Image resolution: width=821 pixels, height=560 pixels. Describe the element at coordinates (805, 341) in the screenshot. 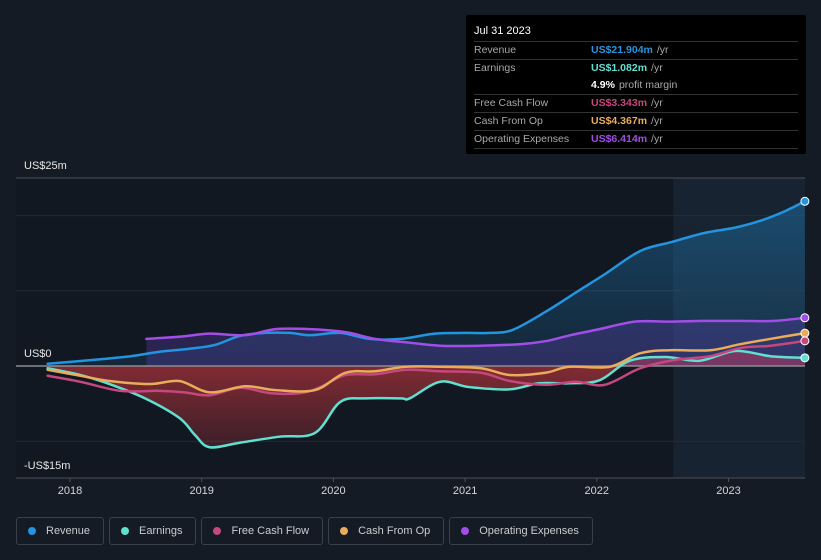

I see `endpoint-free-cash-flow` at that location.